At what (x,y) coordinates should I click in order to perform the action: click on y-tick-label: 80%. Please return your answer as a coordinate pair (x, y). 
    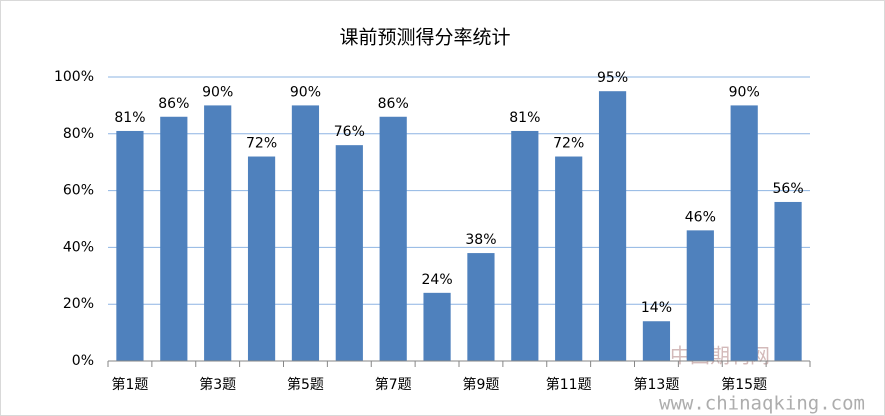
    Looking at the image, I should click on (78, 134).